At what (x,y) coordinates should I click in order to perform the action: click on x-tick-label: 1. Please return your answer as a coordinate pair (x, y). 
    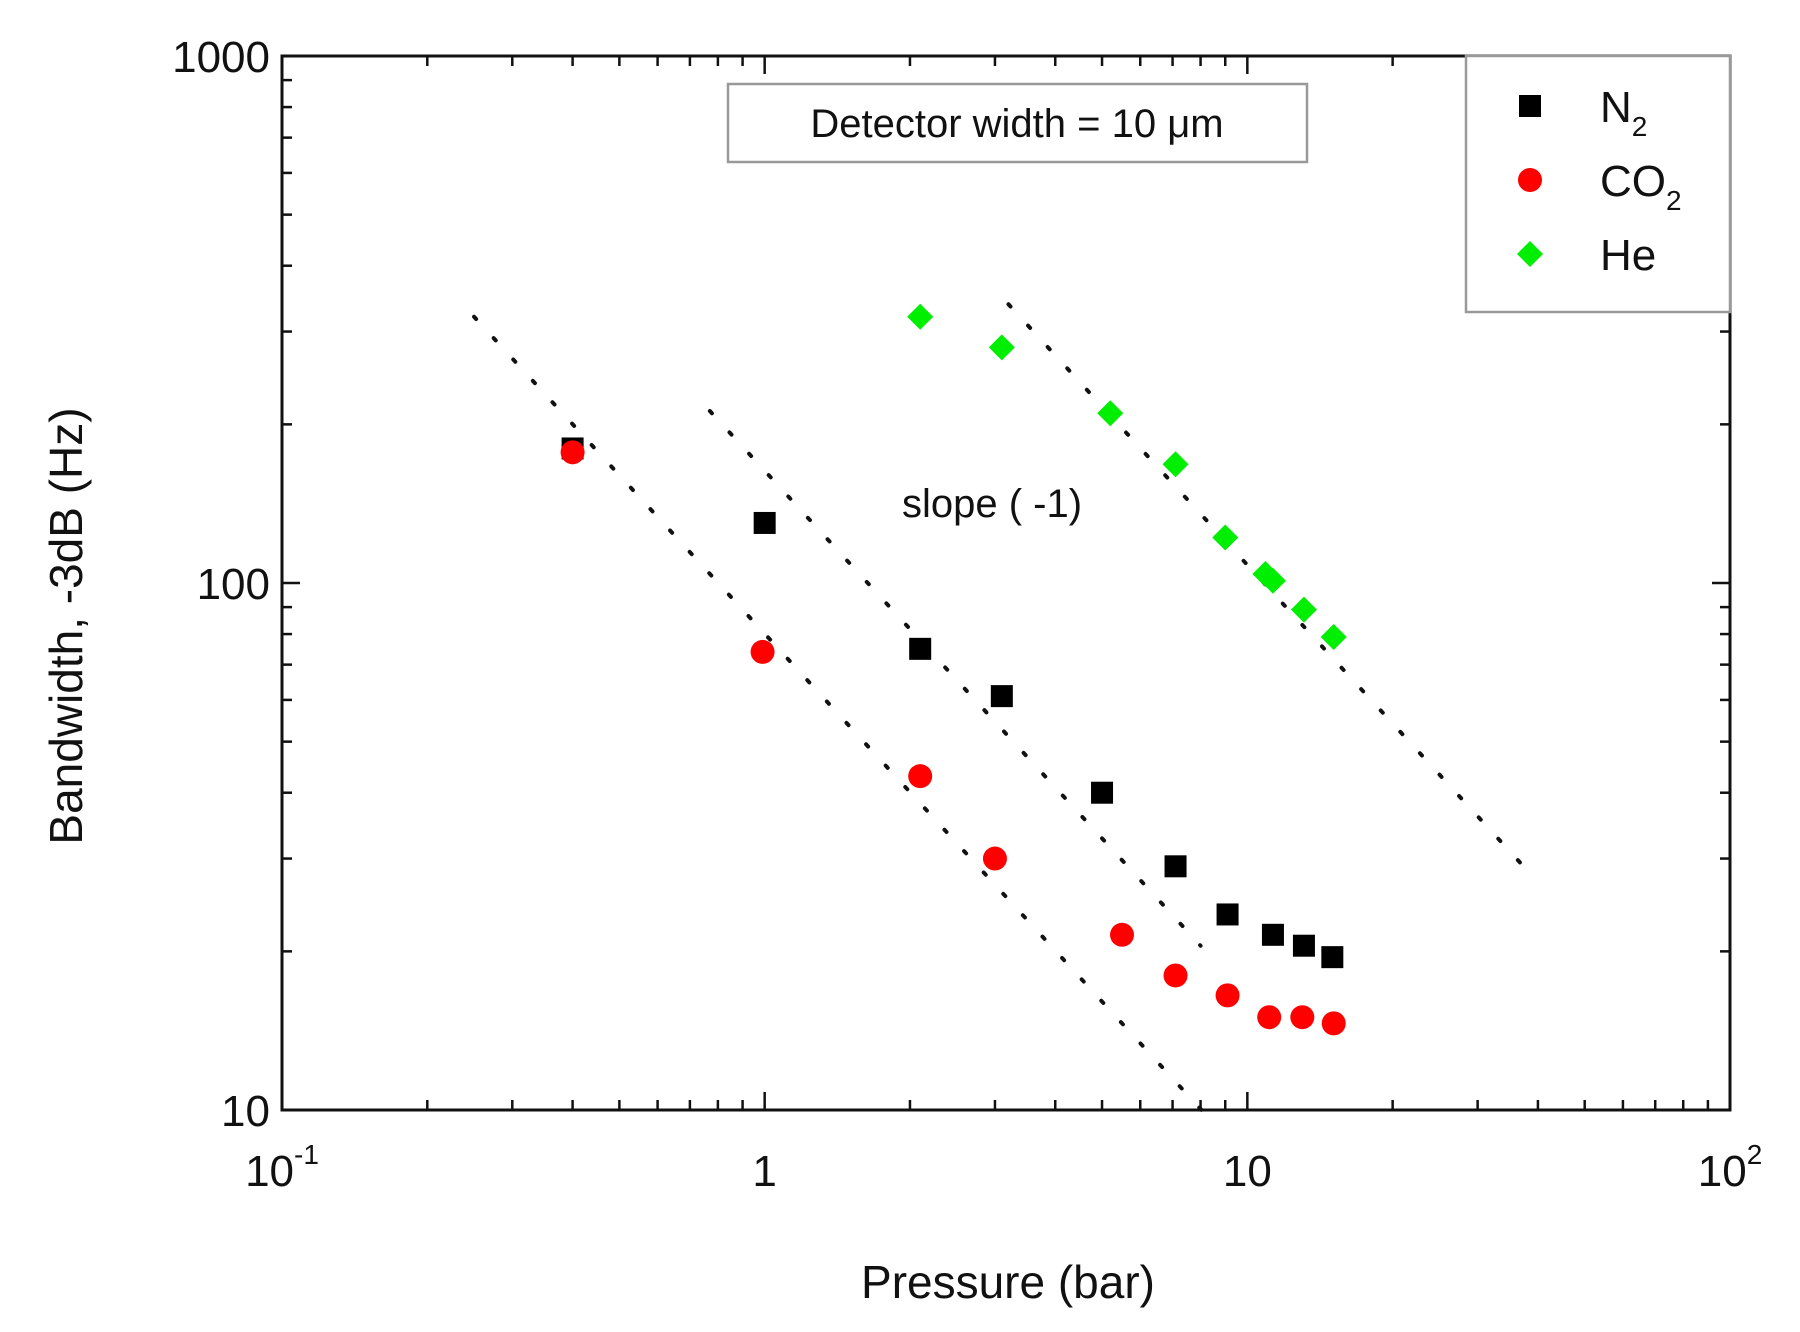
    Looking at the image, I should click on (764, 1171).